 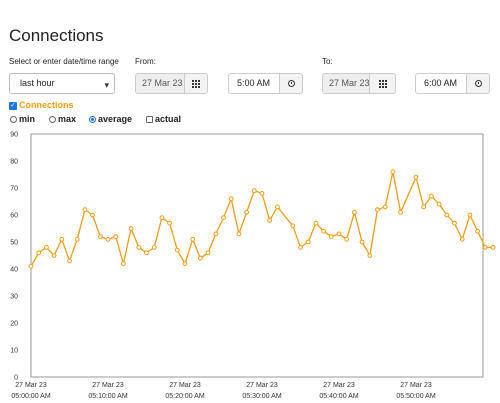 I want to click on max-radio, so click(x=52, y=119).